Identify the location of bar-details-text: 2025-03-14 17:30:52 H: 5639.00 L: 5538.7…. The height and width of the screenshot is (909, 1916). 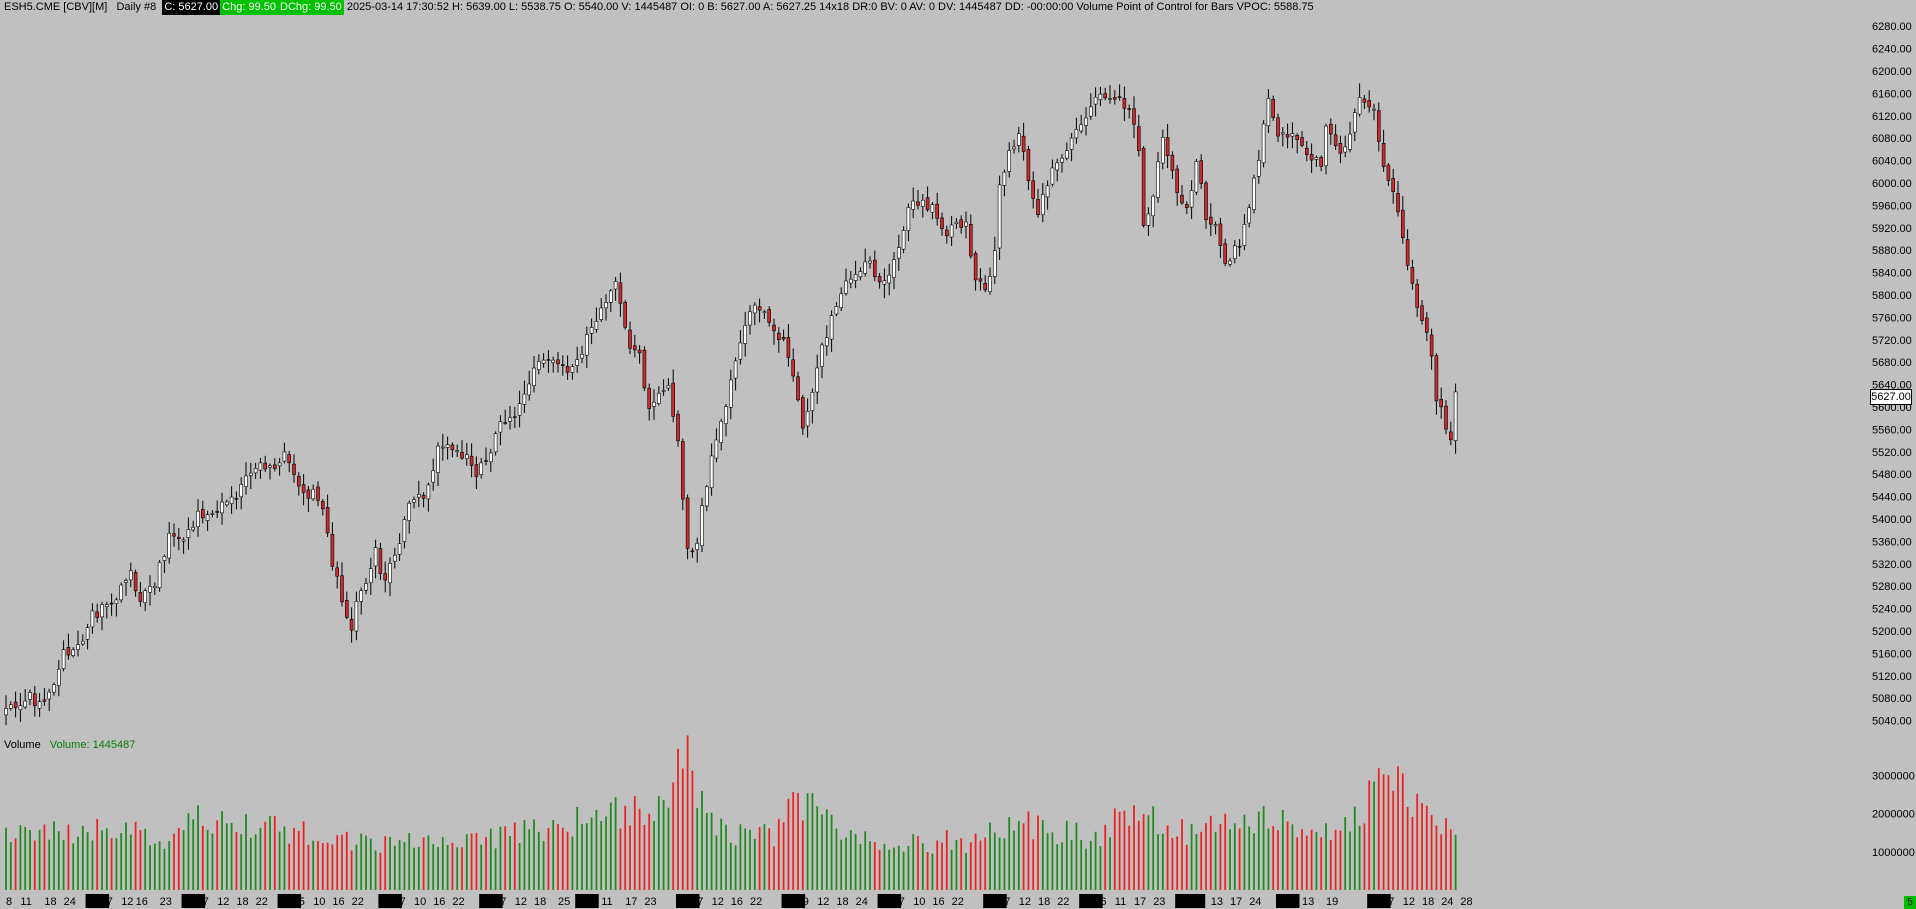
(830, 7).